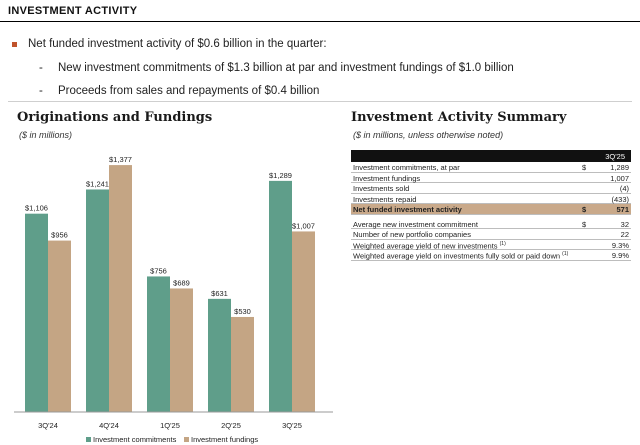 The image size is (640, 445). What do you see at coordinates (491, 167) in the screenshot?
I see `summary-row: Investment commitments, at par $1,289` at bounding box center [491, 167].